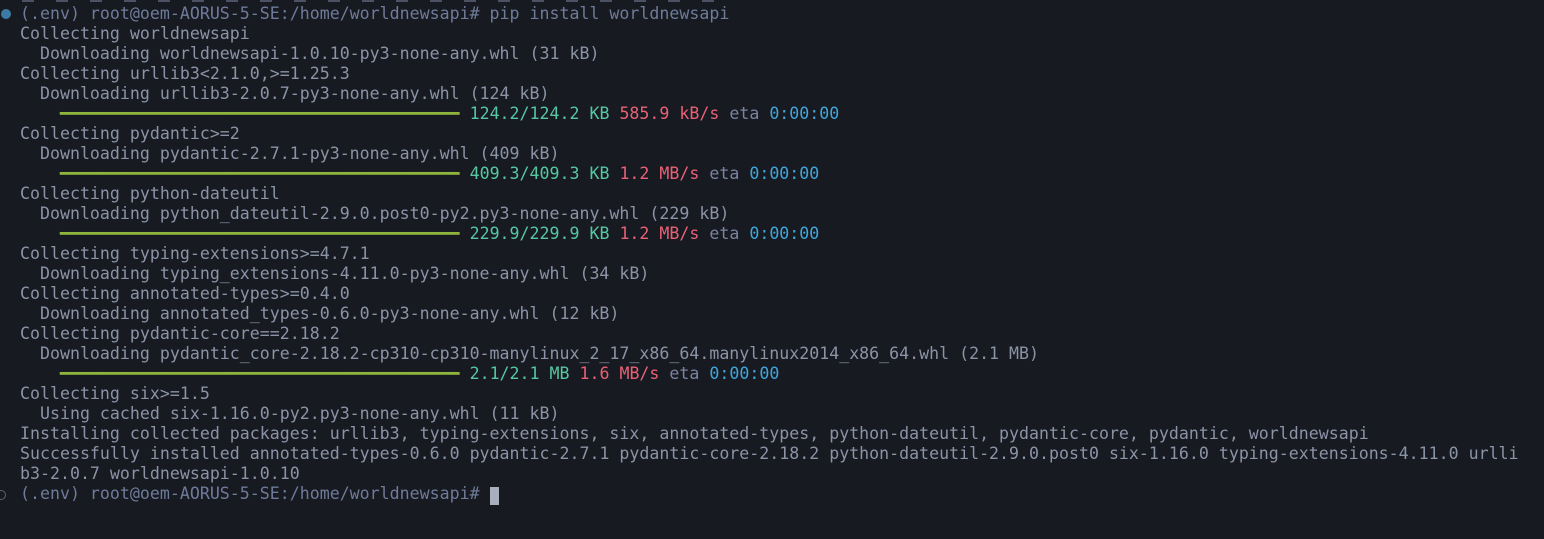  I want to click on terminal-line: Collecting typing-extensions>=4.7.1, so click(782, 254).